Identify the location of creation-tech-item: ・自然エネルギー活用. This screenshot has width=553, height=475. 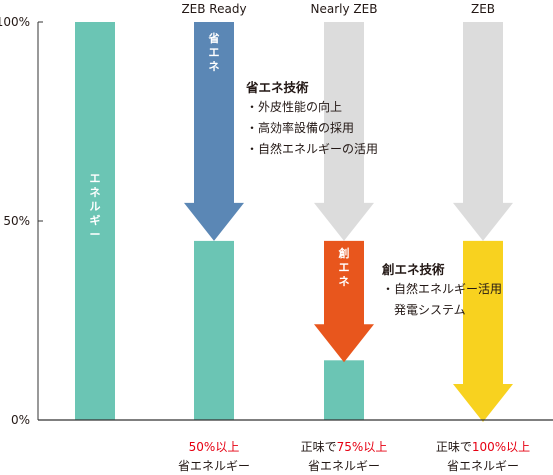
(442, 288).